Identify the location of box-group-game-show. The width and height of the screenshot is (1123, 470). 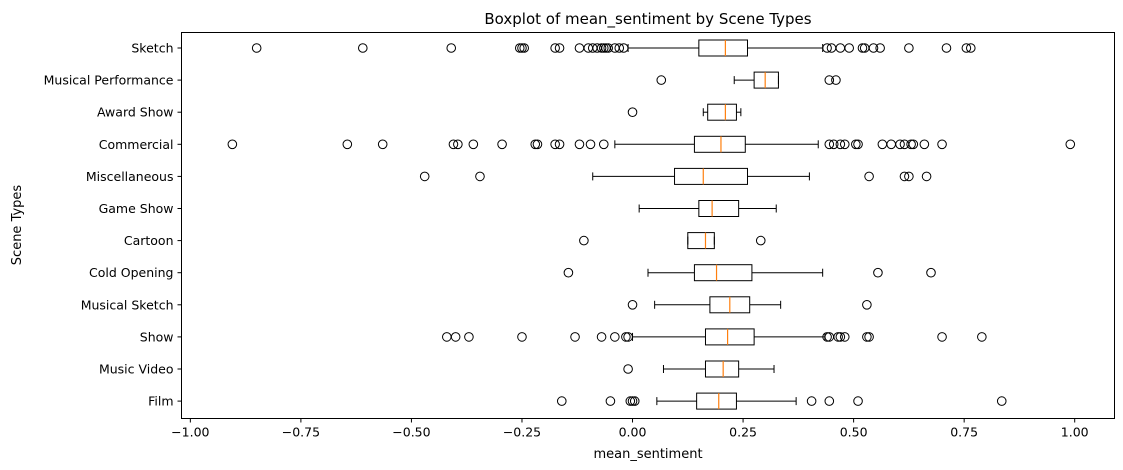
(707, 208).